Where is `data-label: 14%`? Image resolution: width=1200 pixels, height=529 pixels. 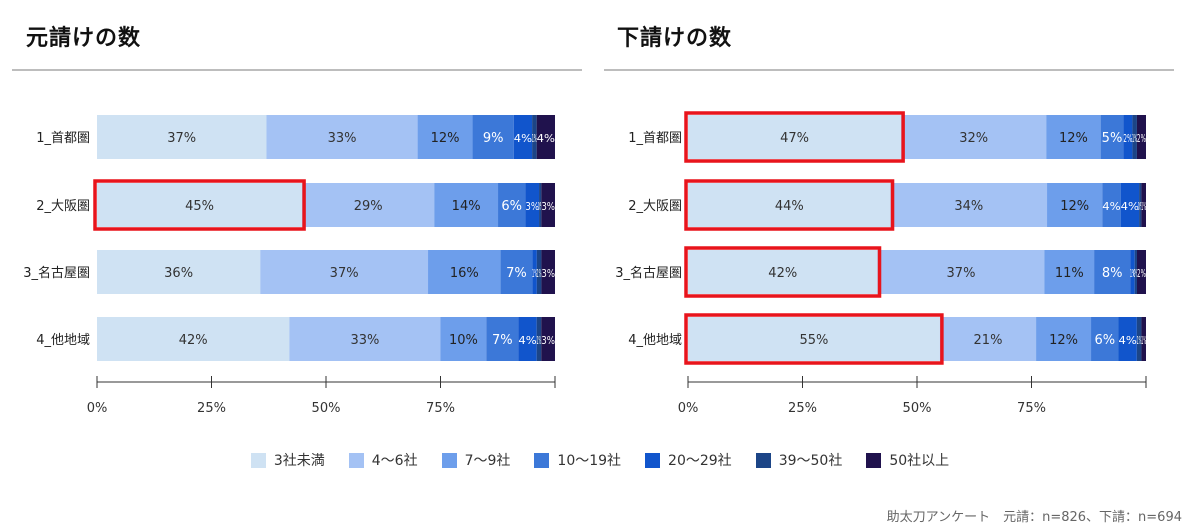 data-label: 14% is located at coordinates (466, 206).